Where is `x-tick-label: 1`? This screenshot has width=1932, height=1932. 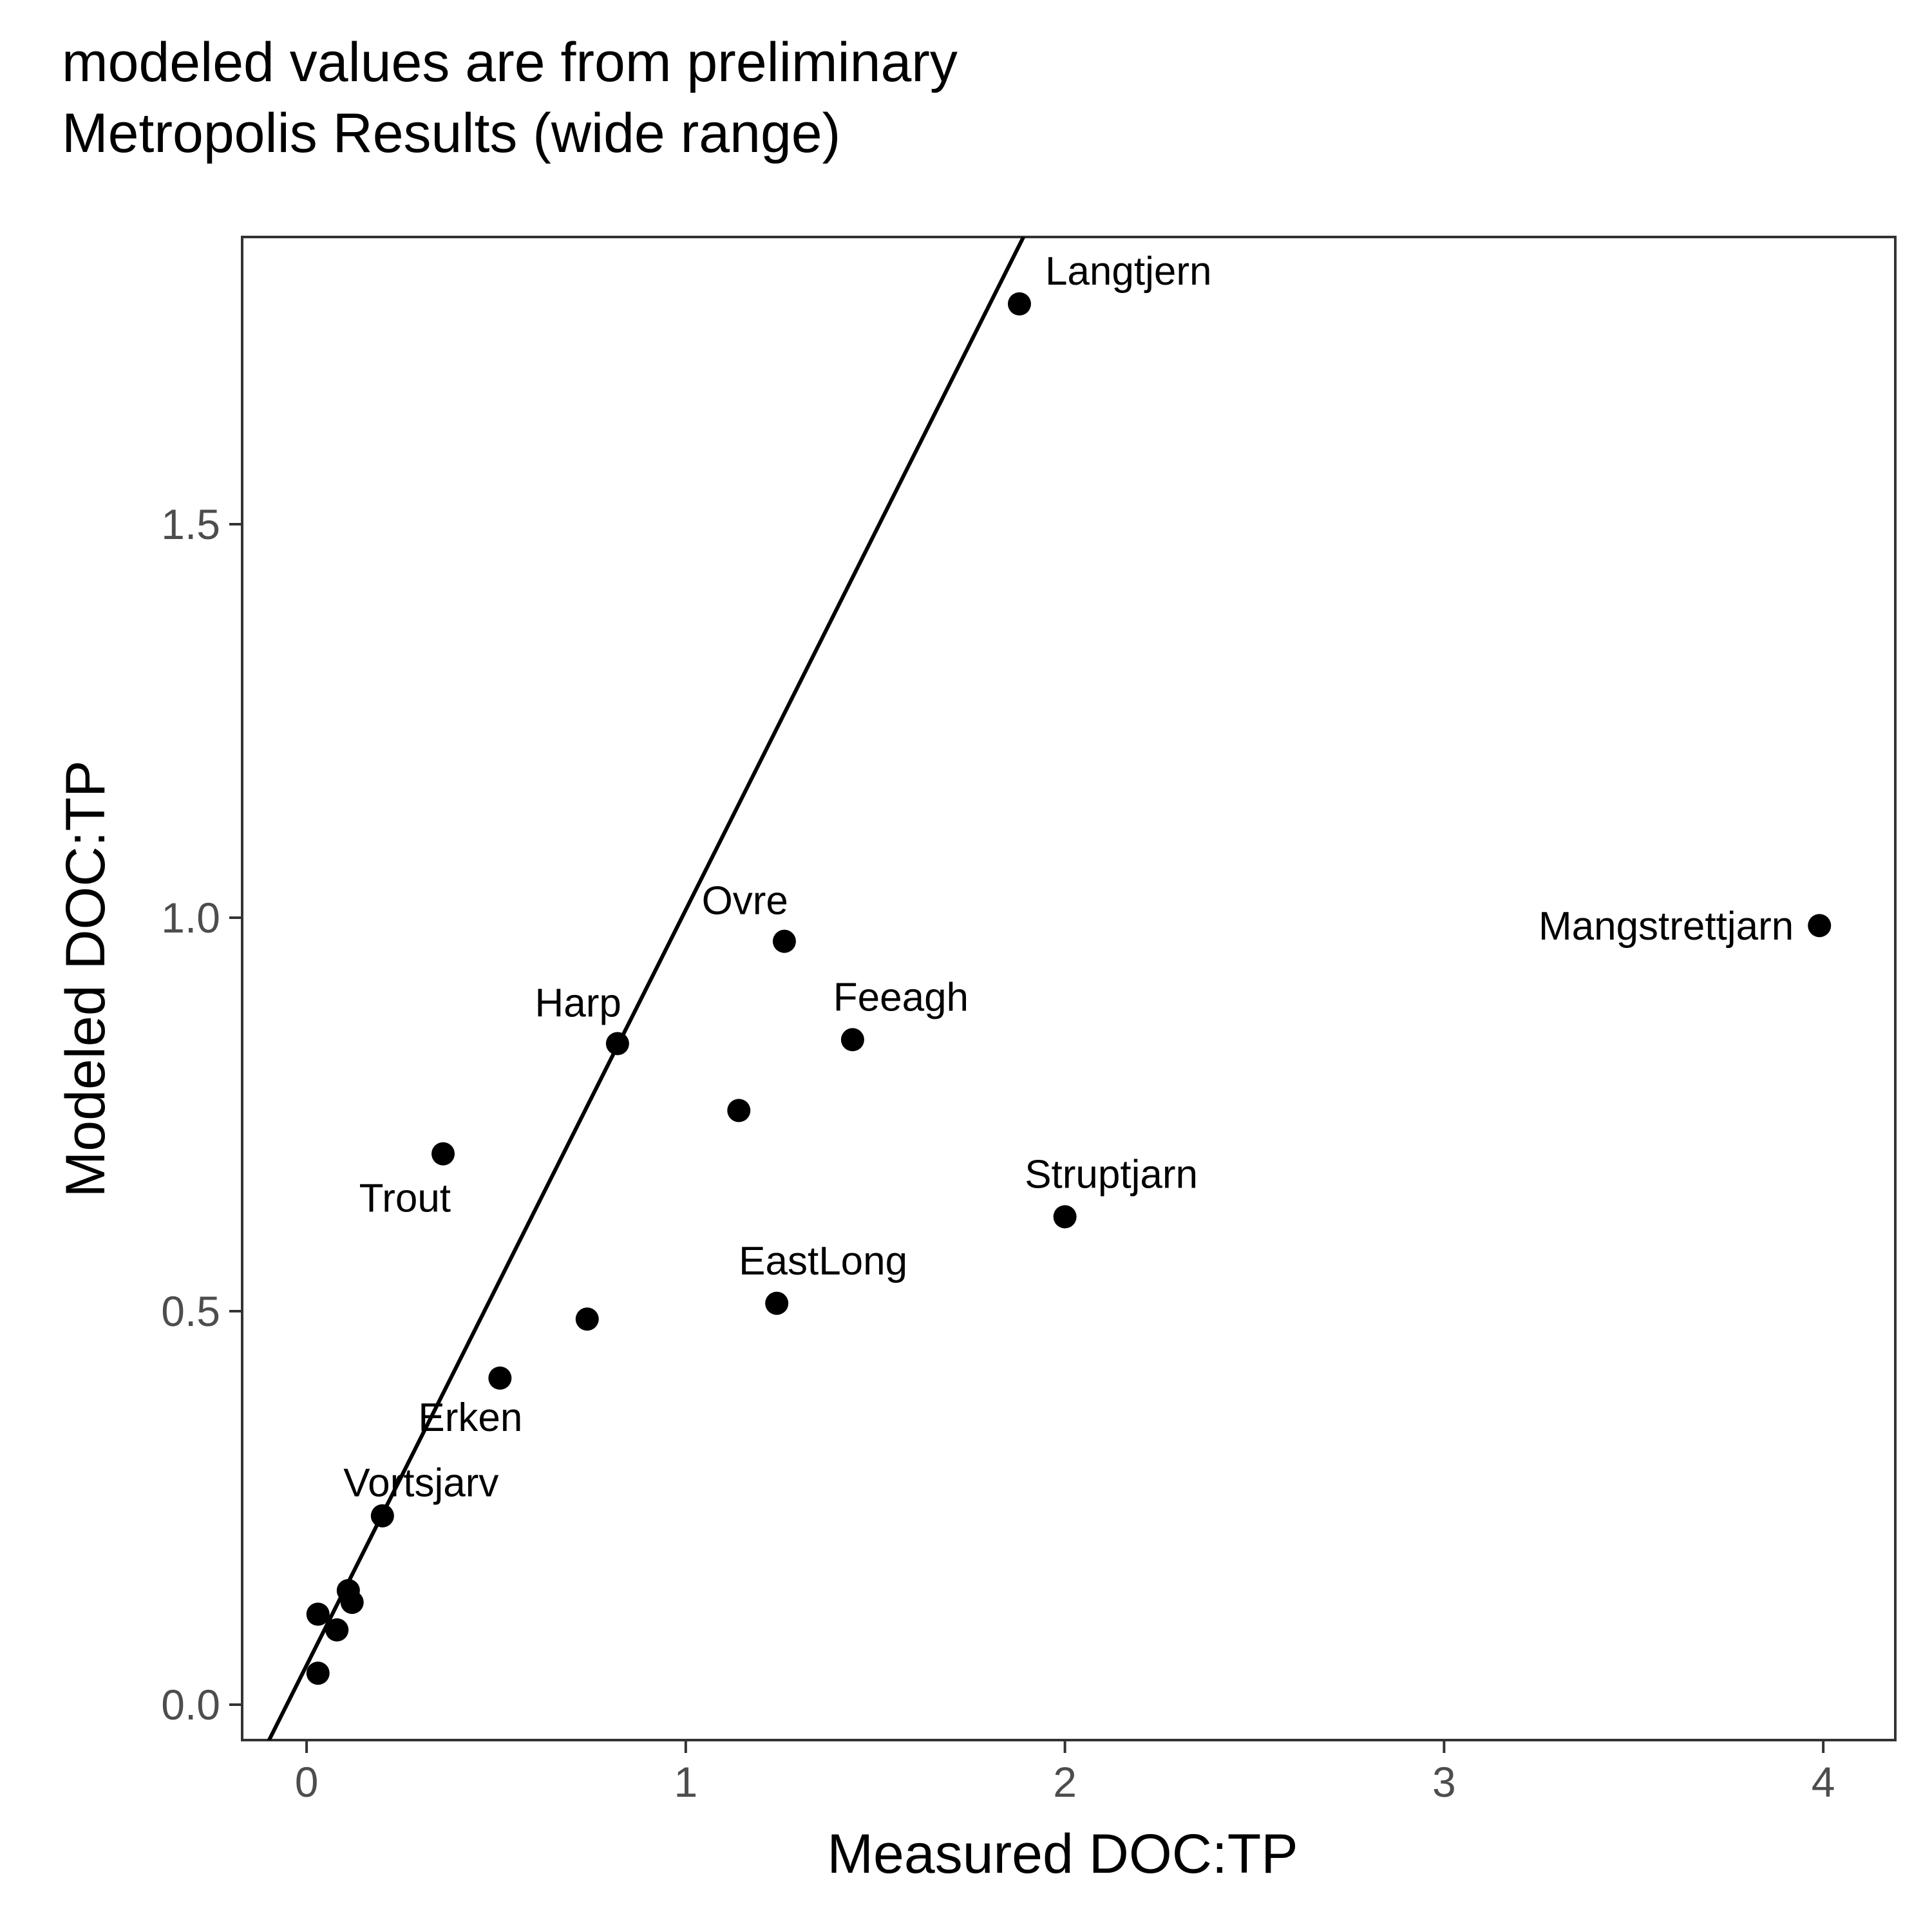 x-tick-label: 1 is located at coordinates (685, 1782).